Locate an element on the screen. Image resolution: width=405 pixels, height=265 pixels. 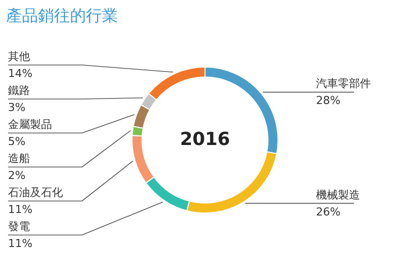
chart-title: 產品銷往的行業 is located at coordinates (62, 15).